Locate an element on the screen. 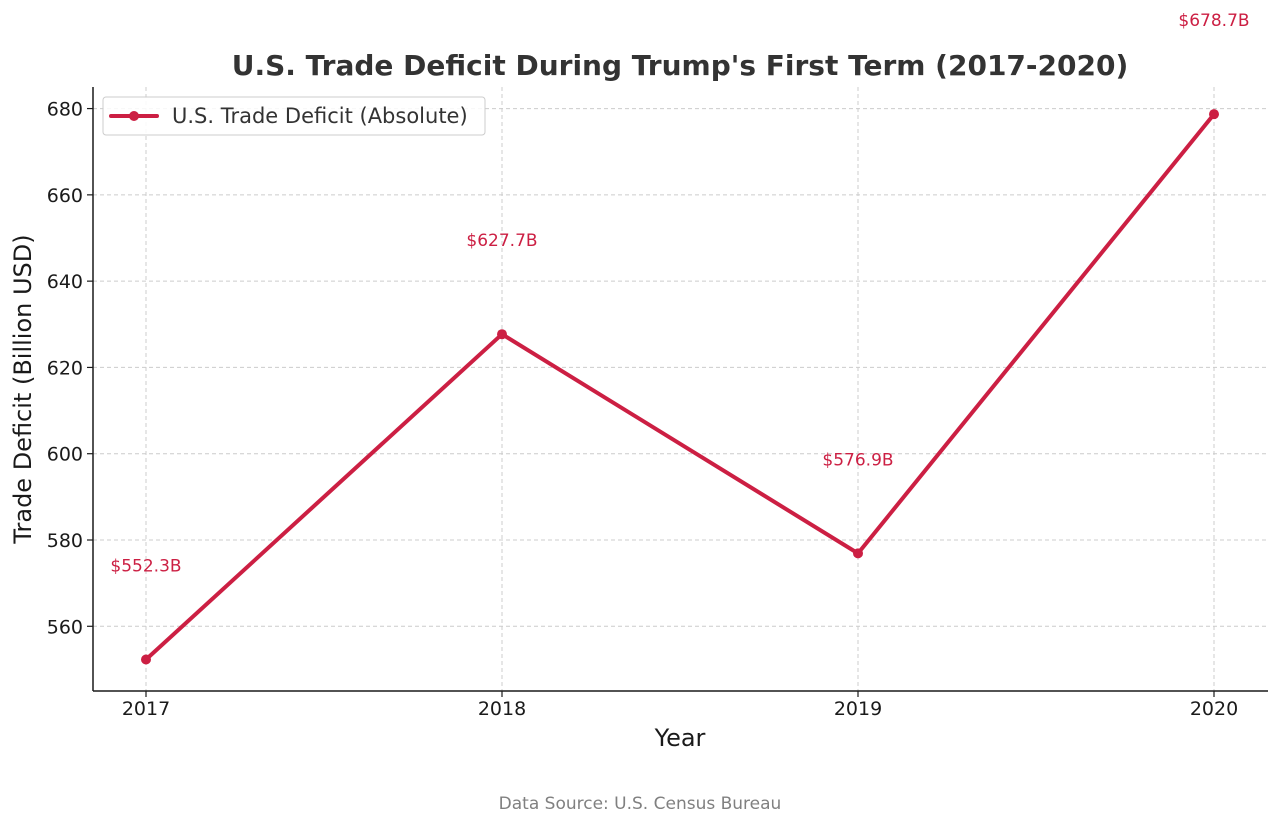  y-tick-label: 640 is located at coordinates (65, 282).